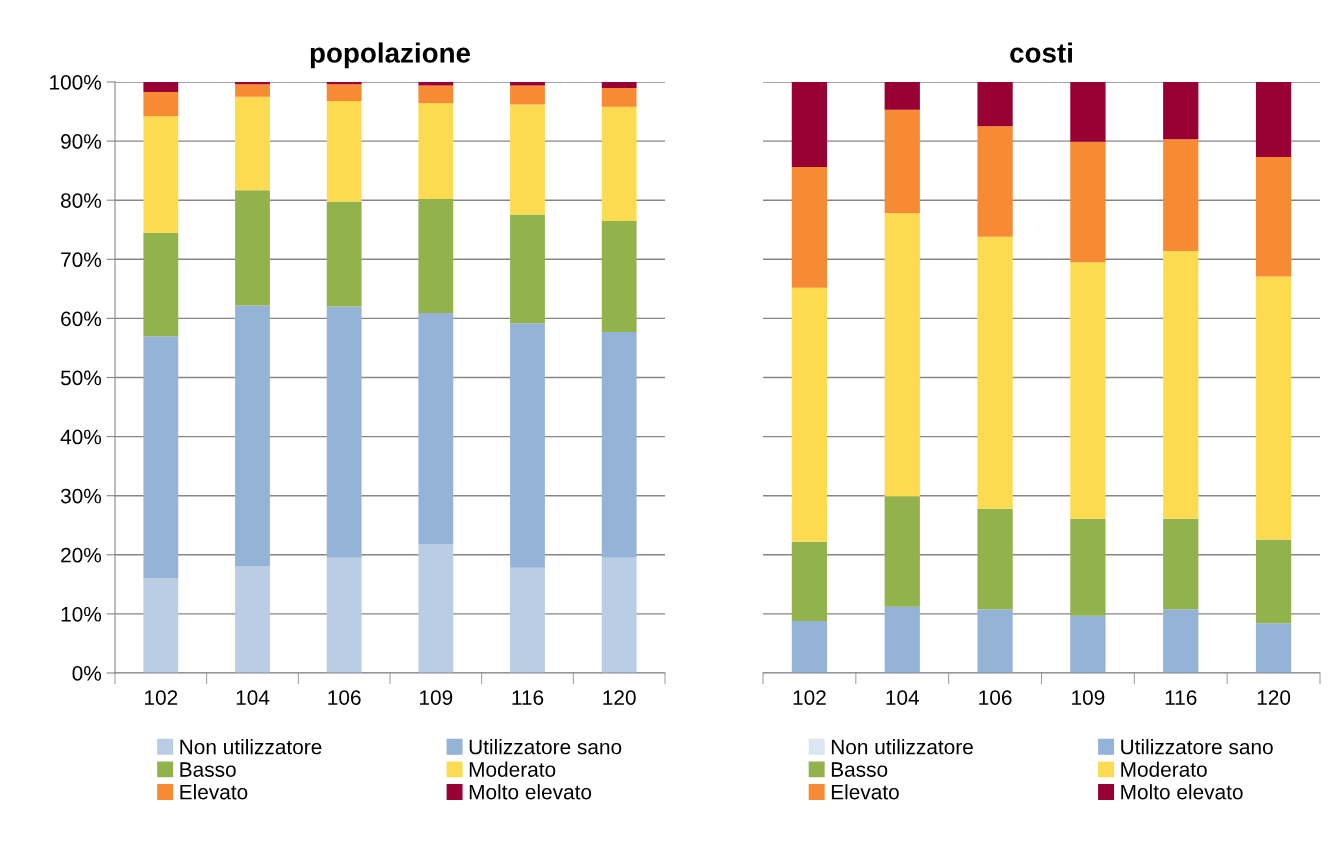 This screenshot has height=859, width=1340. I want to click on y-tick-label: 10%, so click(81, 614).